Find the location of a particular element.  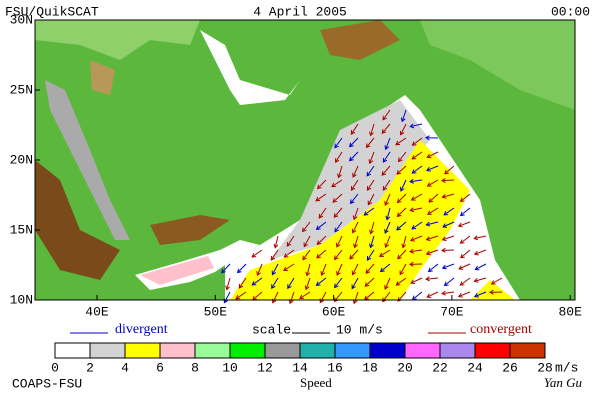

lon-label: 40E is located at coordinates (97, 311).